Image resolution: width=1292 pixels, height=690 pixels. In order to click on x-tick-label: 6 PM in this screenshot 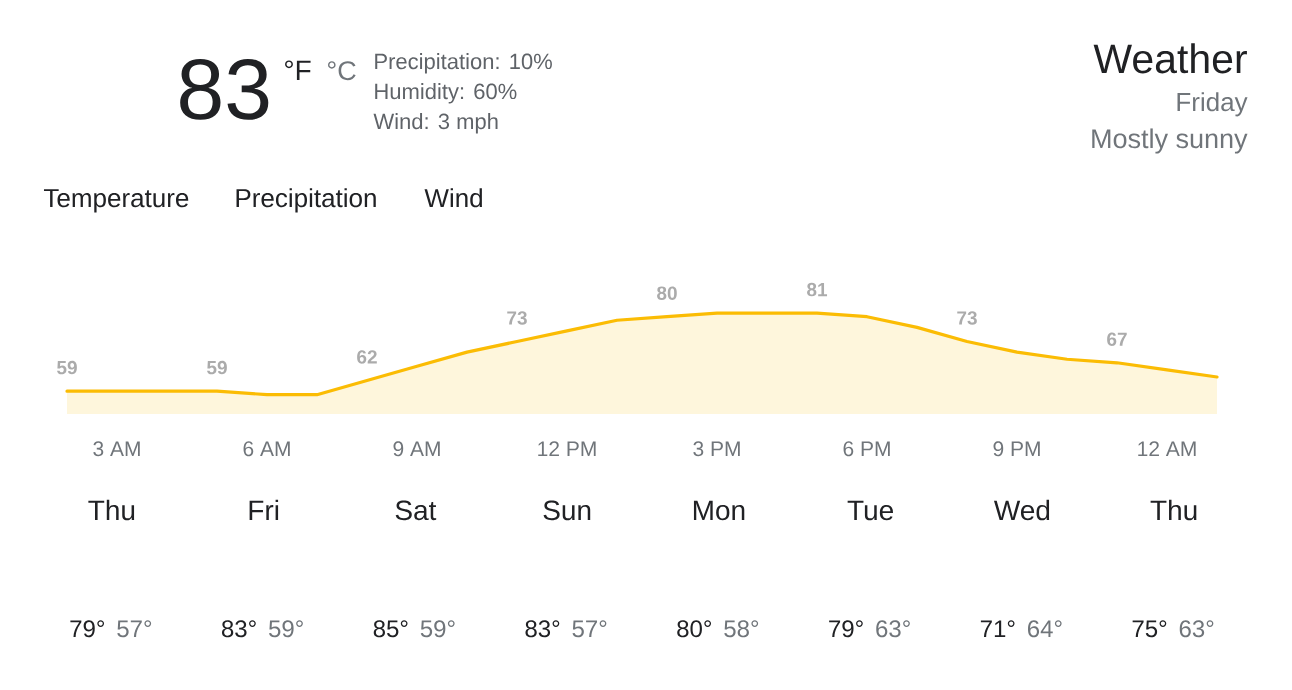, I will do `click(866, 449)`.